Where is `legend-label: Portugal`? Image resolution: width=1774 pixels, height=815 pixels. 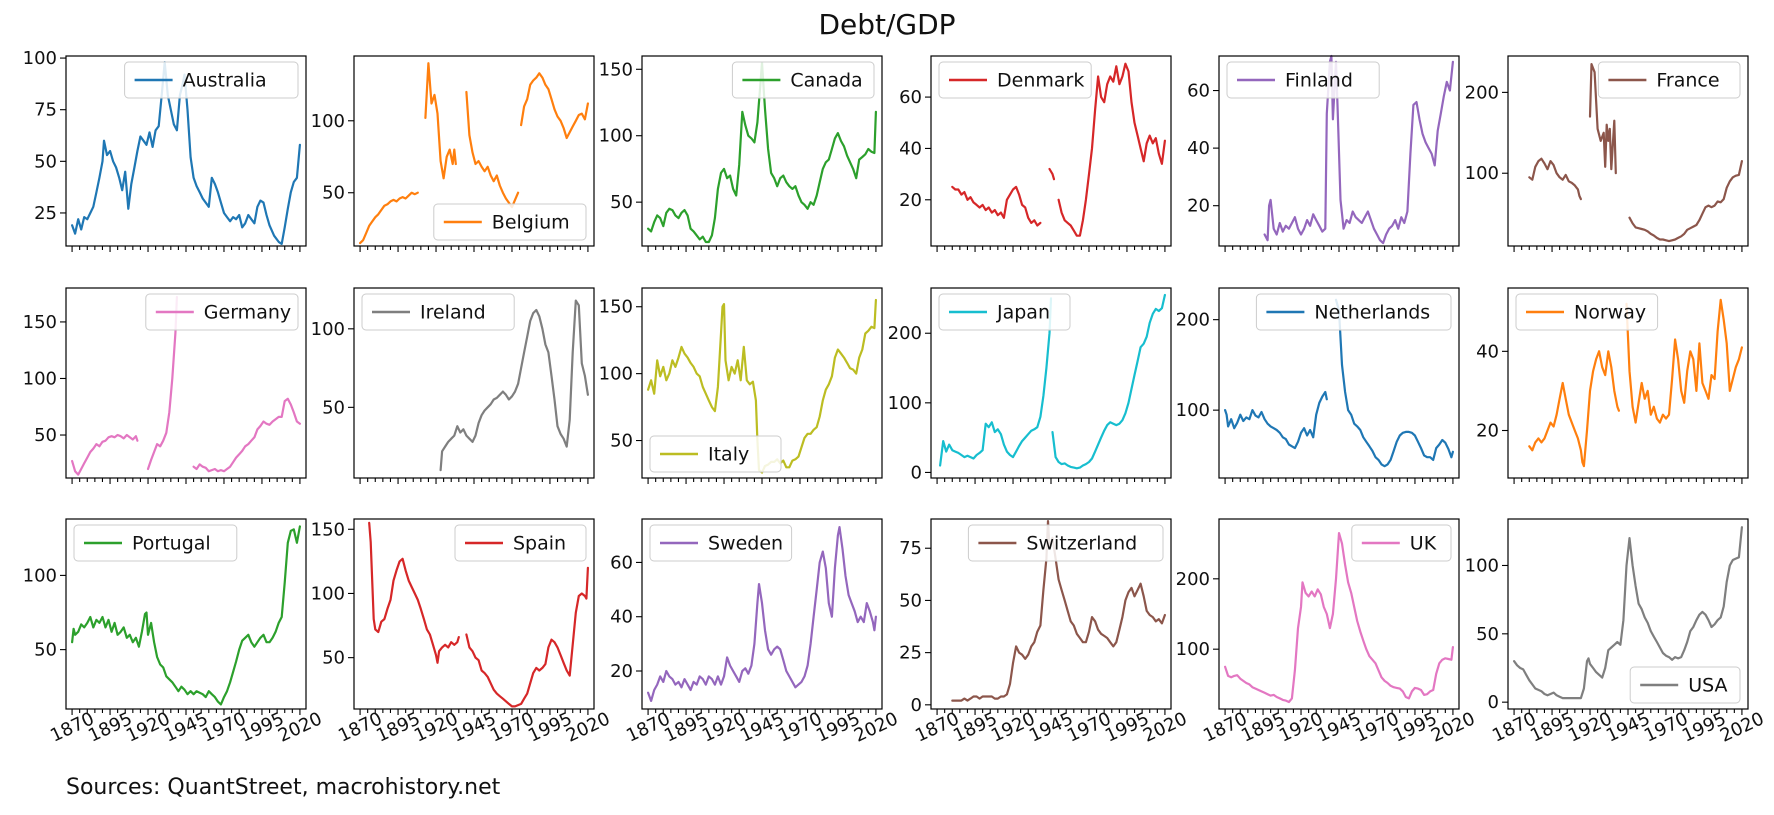
legend-label: Portugal is located at coordinates (171, 544).